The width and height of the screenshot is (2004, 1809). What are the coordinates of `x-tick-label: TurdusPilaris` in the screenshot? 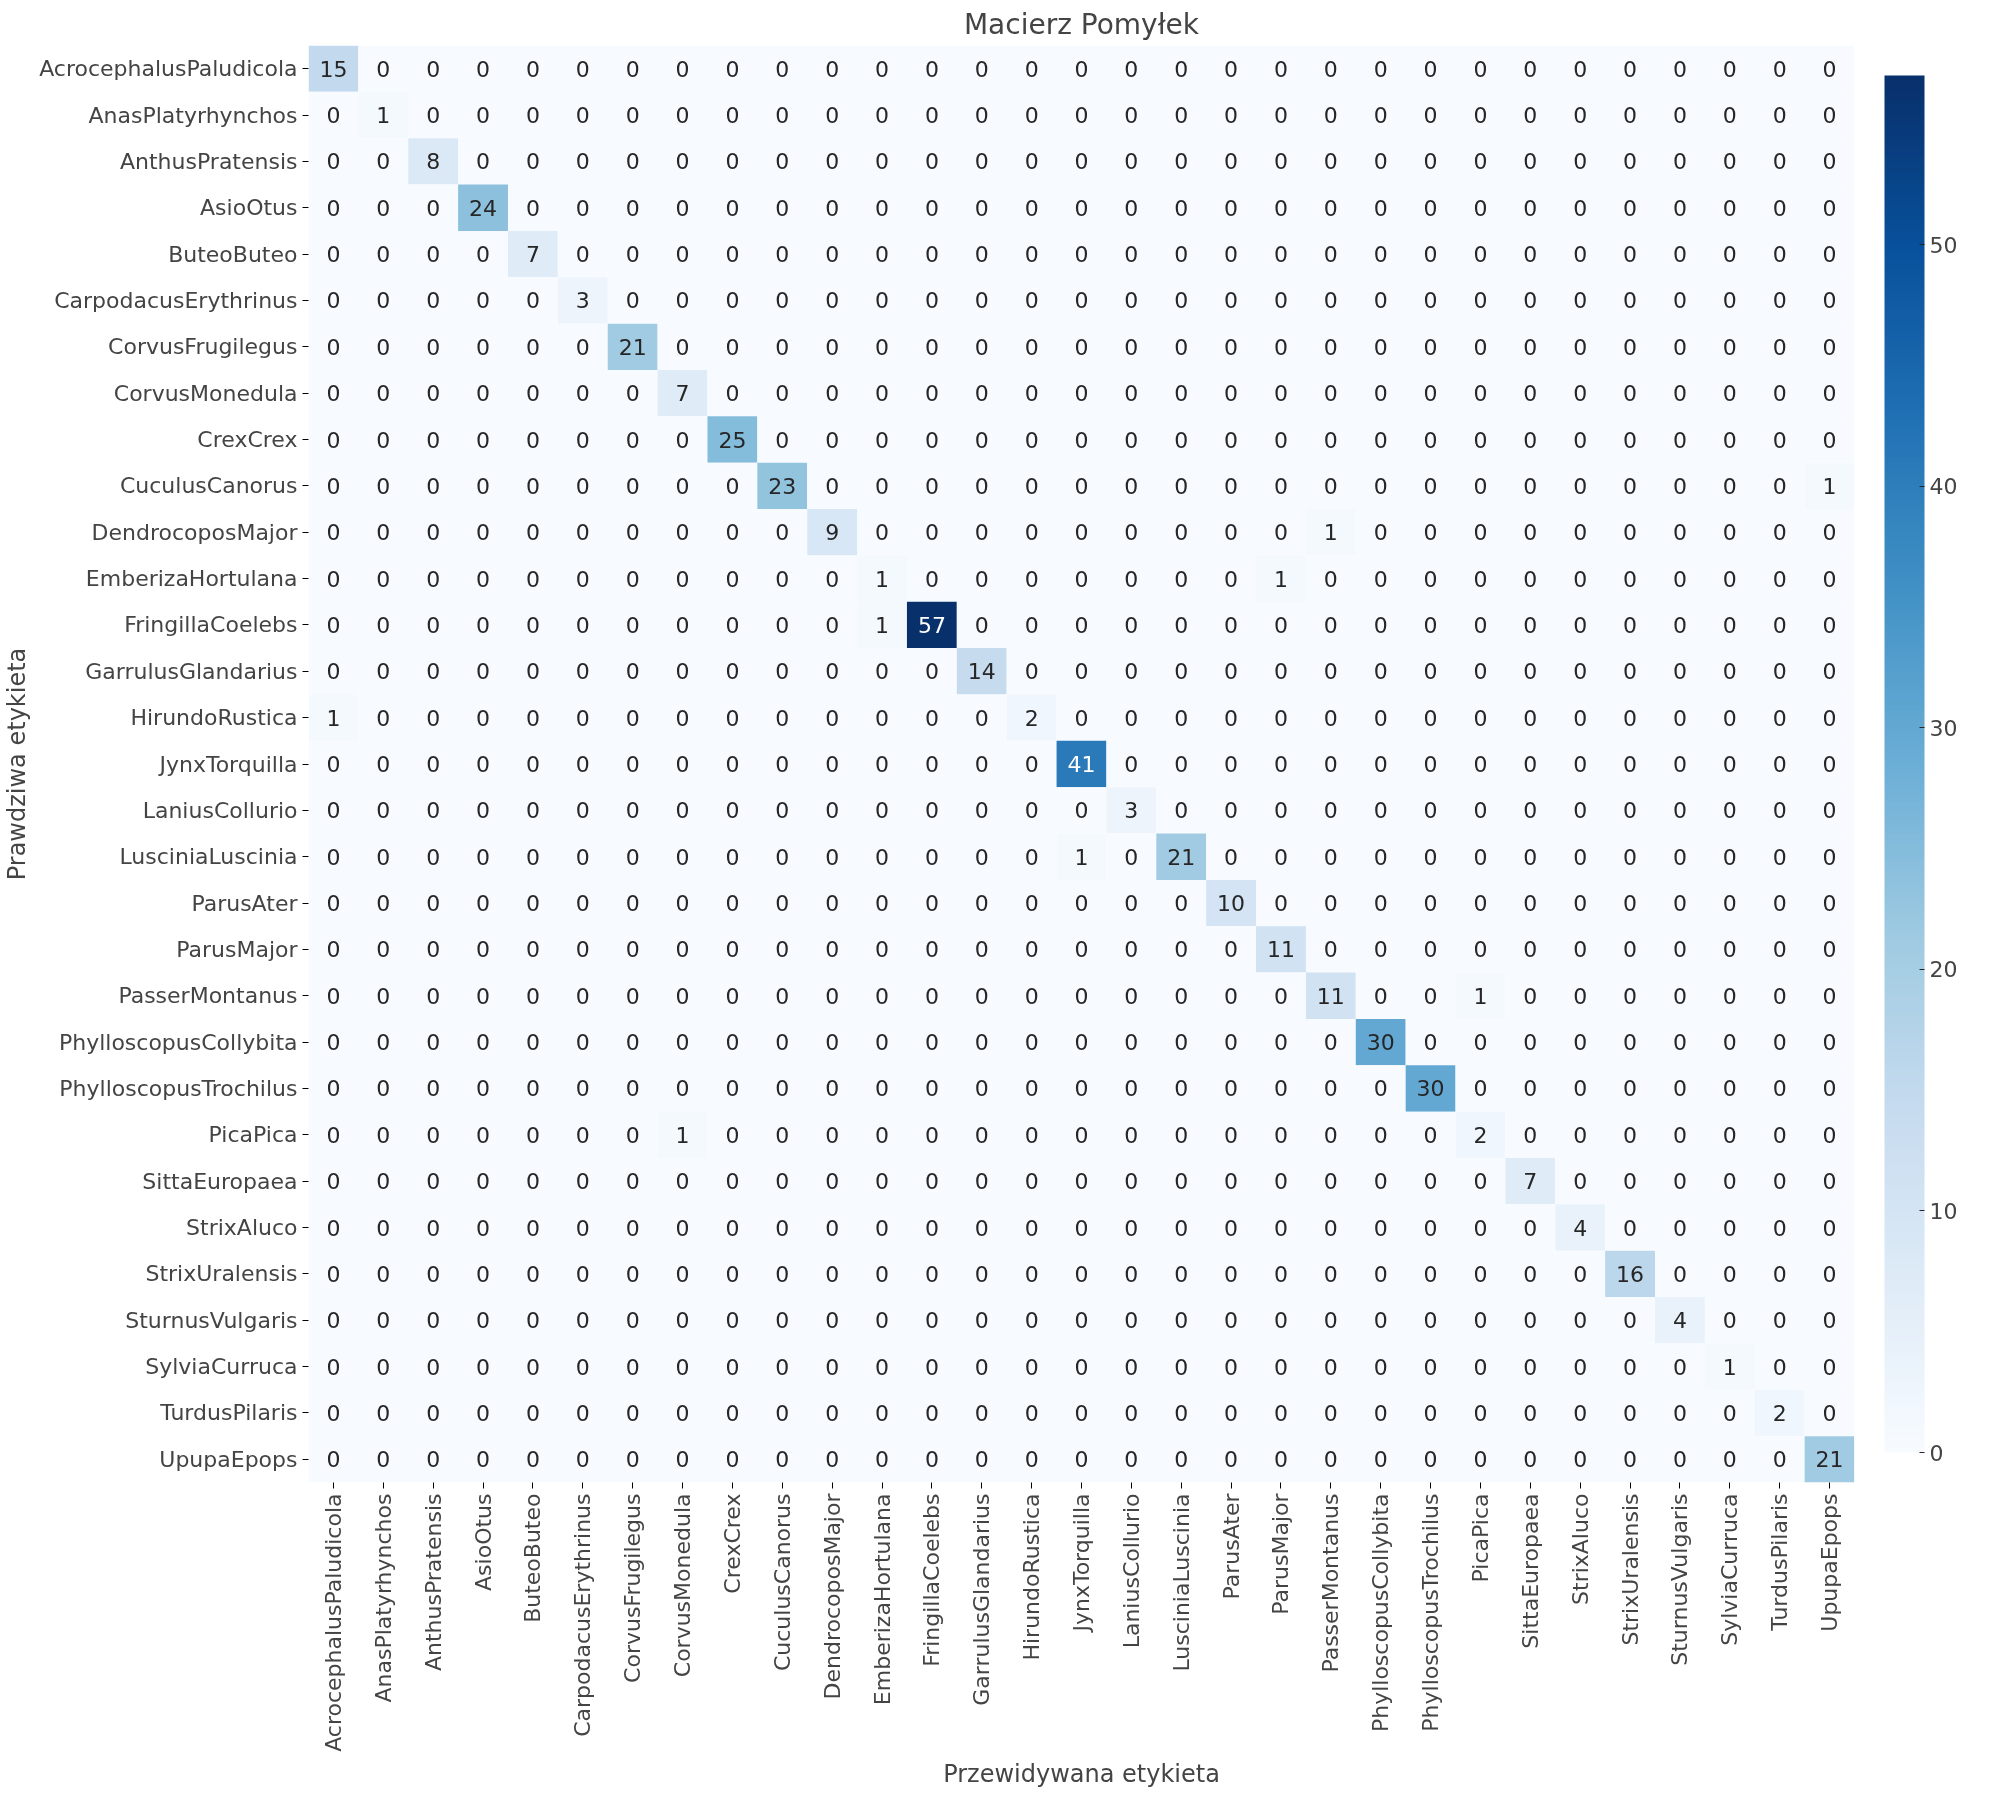 It's located at (1780, 1562).